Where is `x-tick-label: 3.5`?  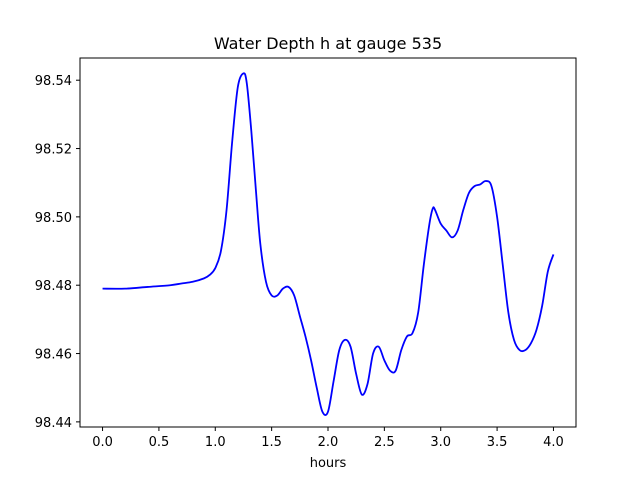 x-tick-label: 3.5 is located at coordinates (497, 442).